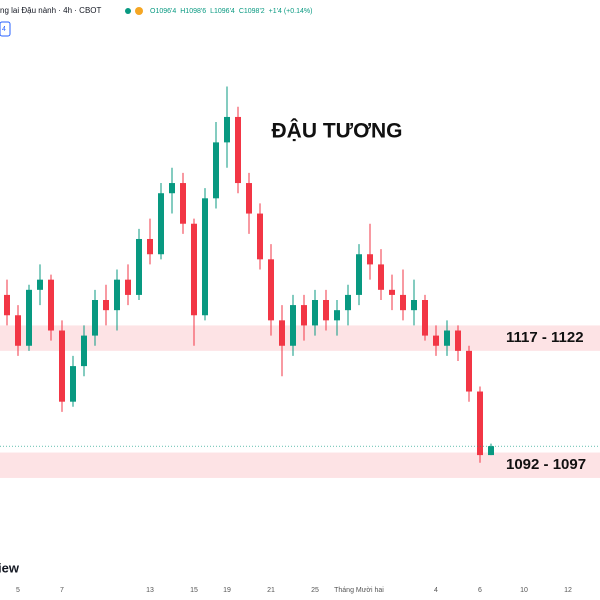 This screenshot has width=600, height=600. What do you see at coordinates (315, 590) in the screenshot?
I see `x-tick-label: 25` at bounding box center [315, 590].